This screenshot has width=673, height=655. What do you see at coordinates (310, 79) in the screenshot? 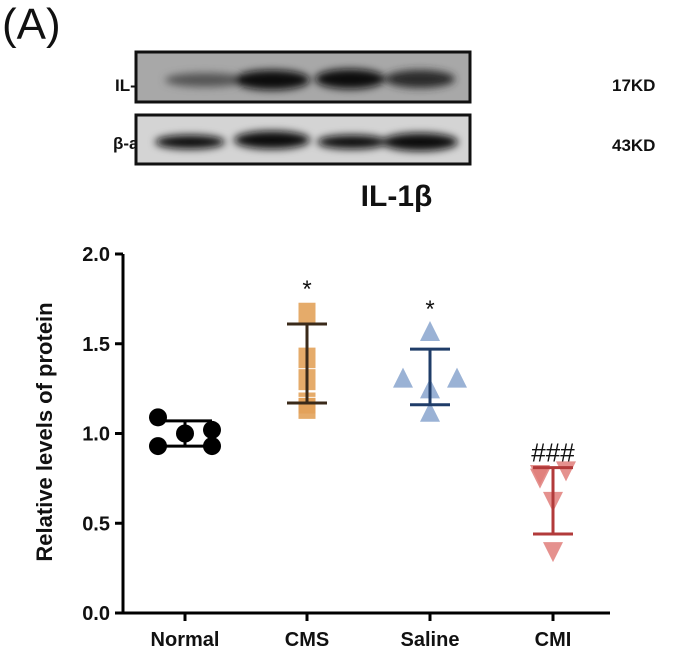
I see `blot-bands-il1b` at bounding box center [310, 79].